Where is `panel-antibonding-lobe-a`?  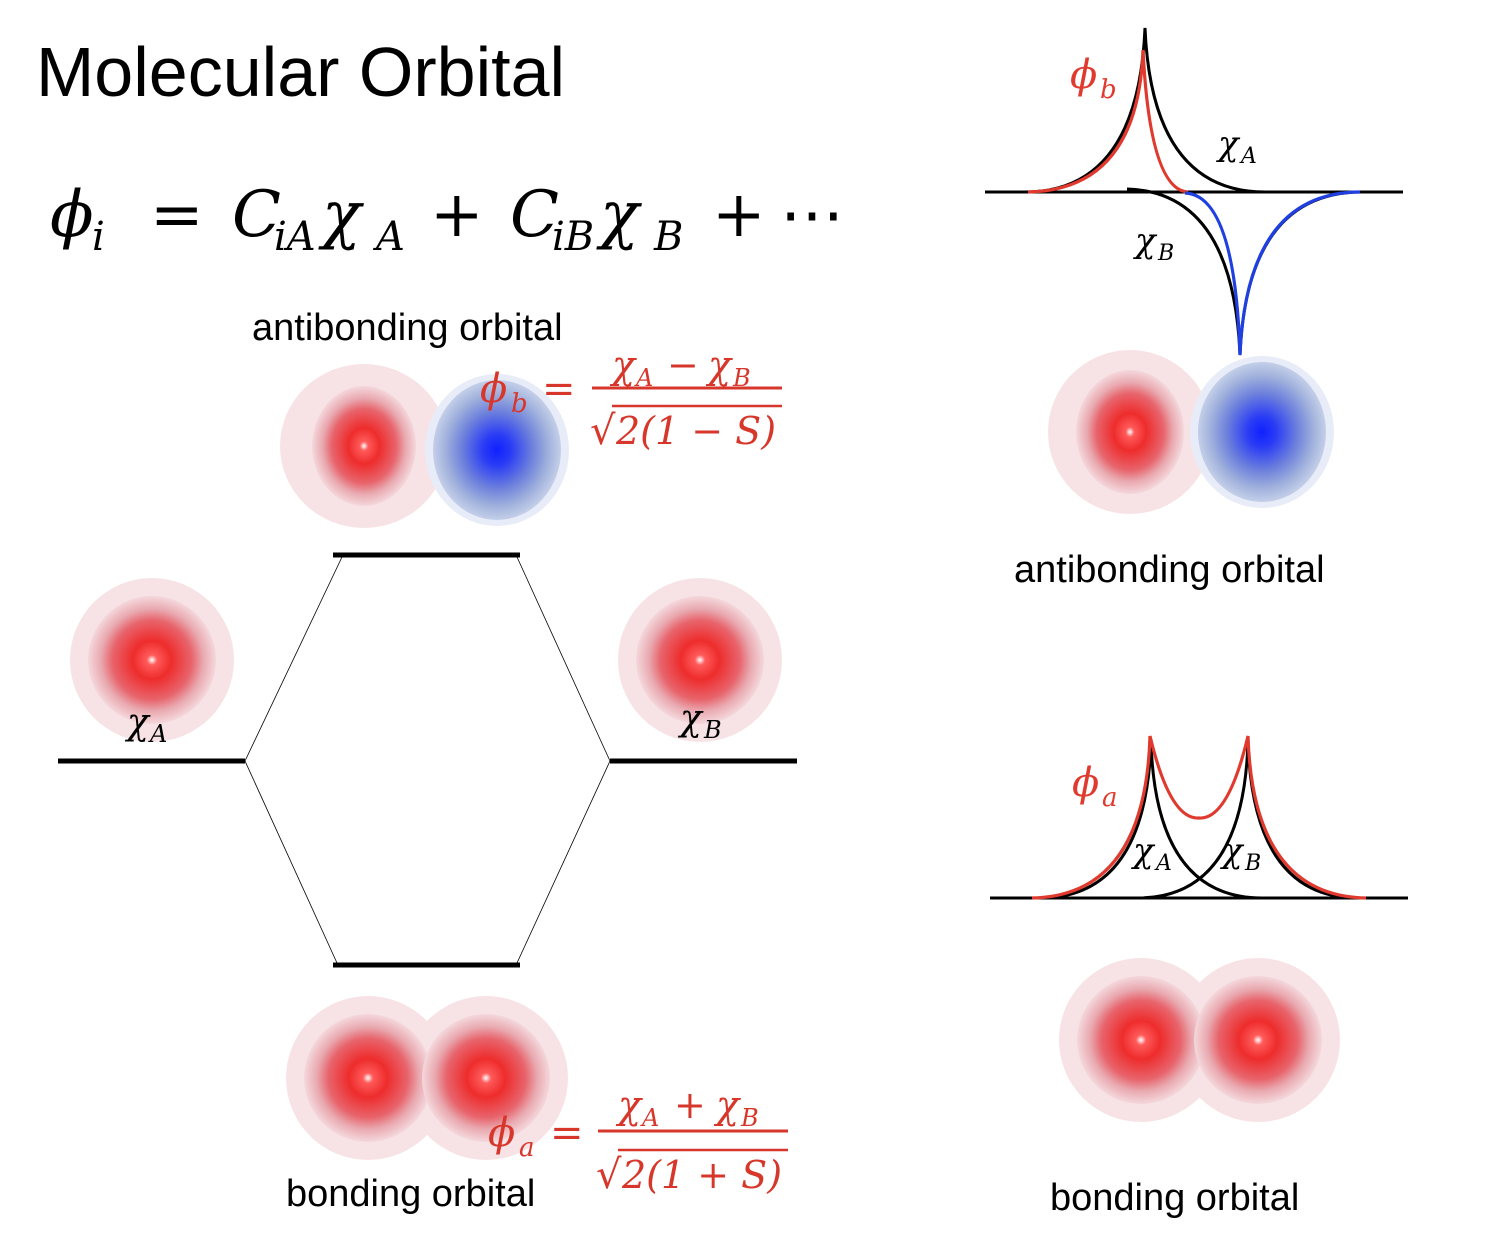
panel-antibonding-lobe-a is located at coordinates (1130, 432).